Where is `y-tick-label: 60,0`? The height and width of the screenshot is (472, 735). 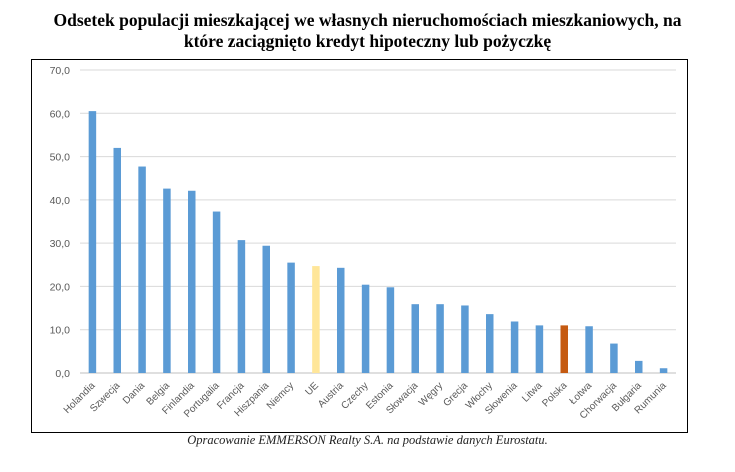
y-tick-label: 60,0 is located at coordinates (60, 114).